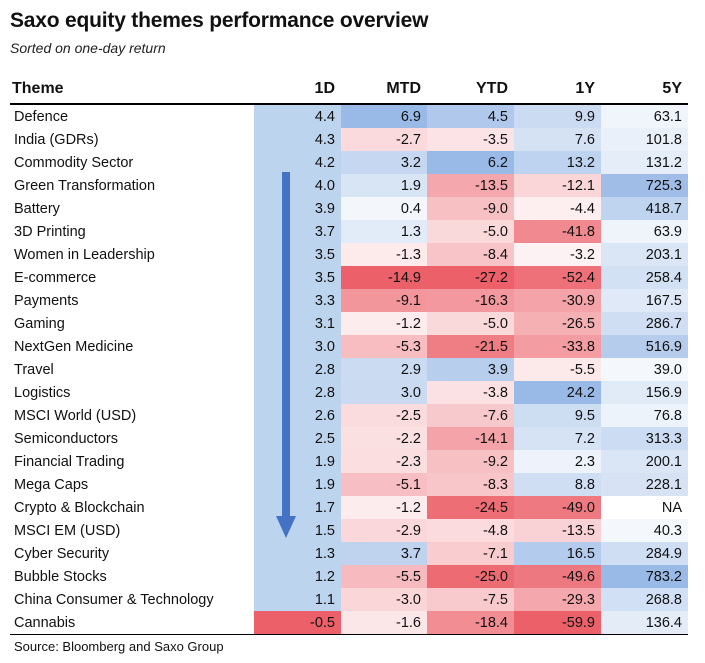  I want to click on cell-1y: -4.4, so click(557, 208).